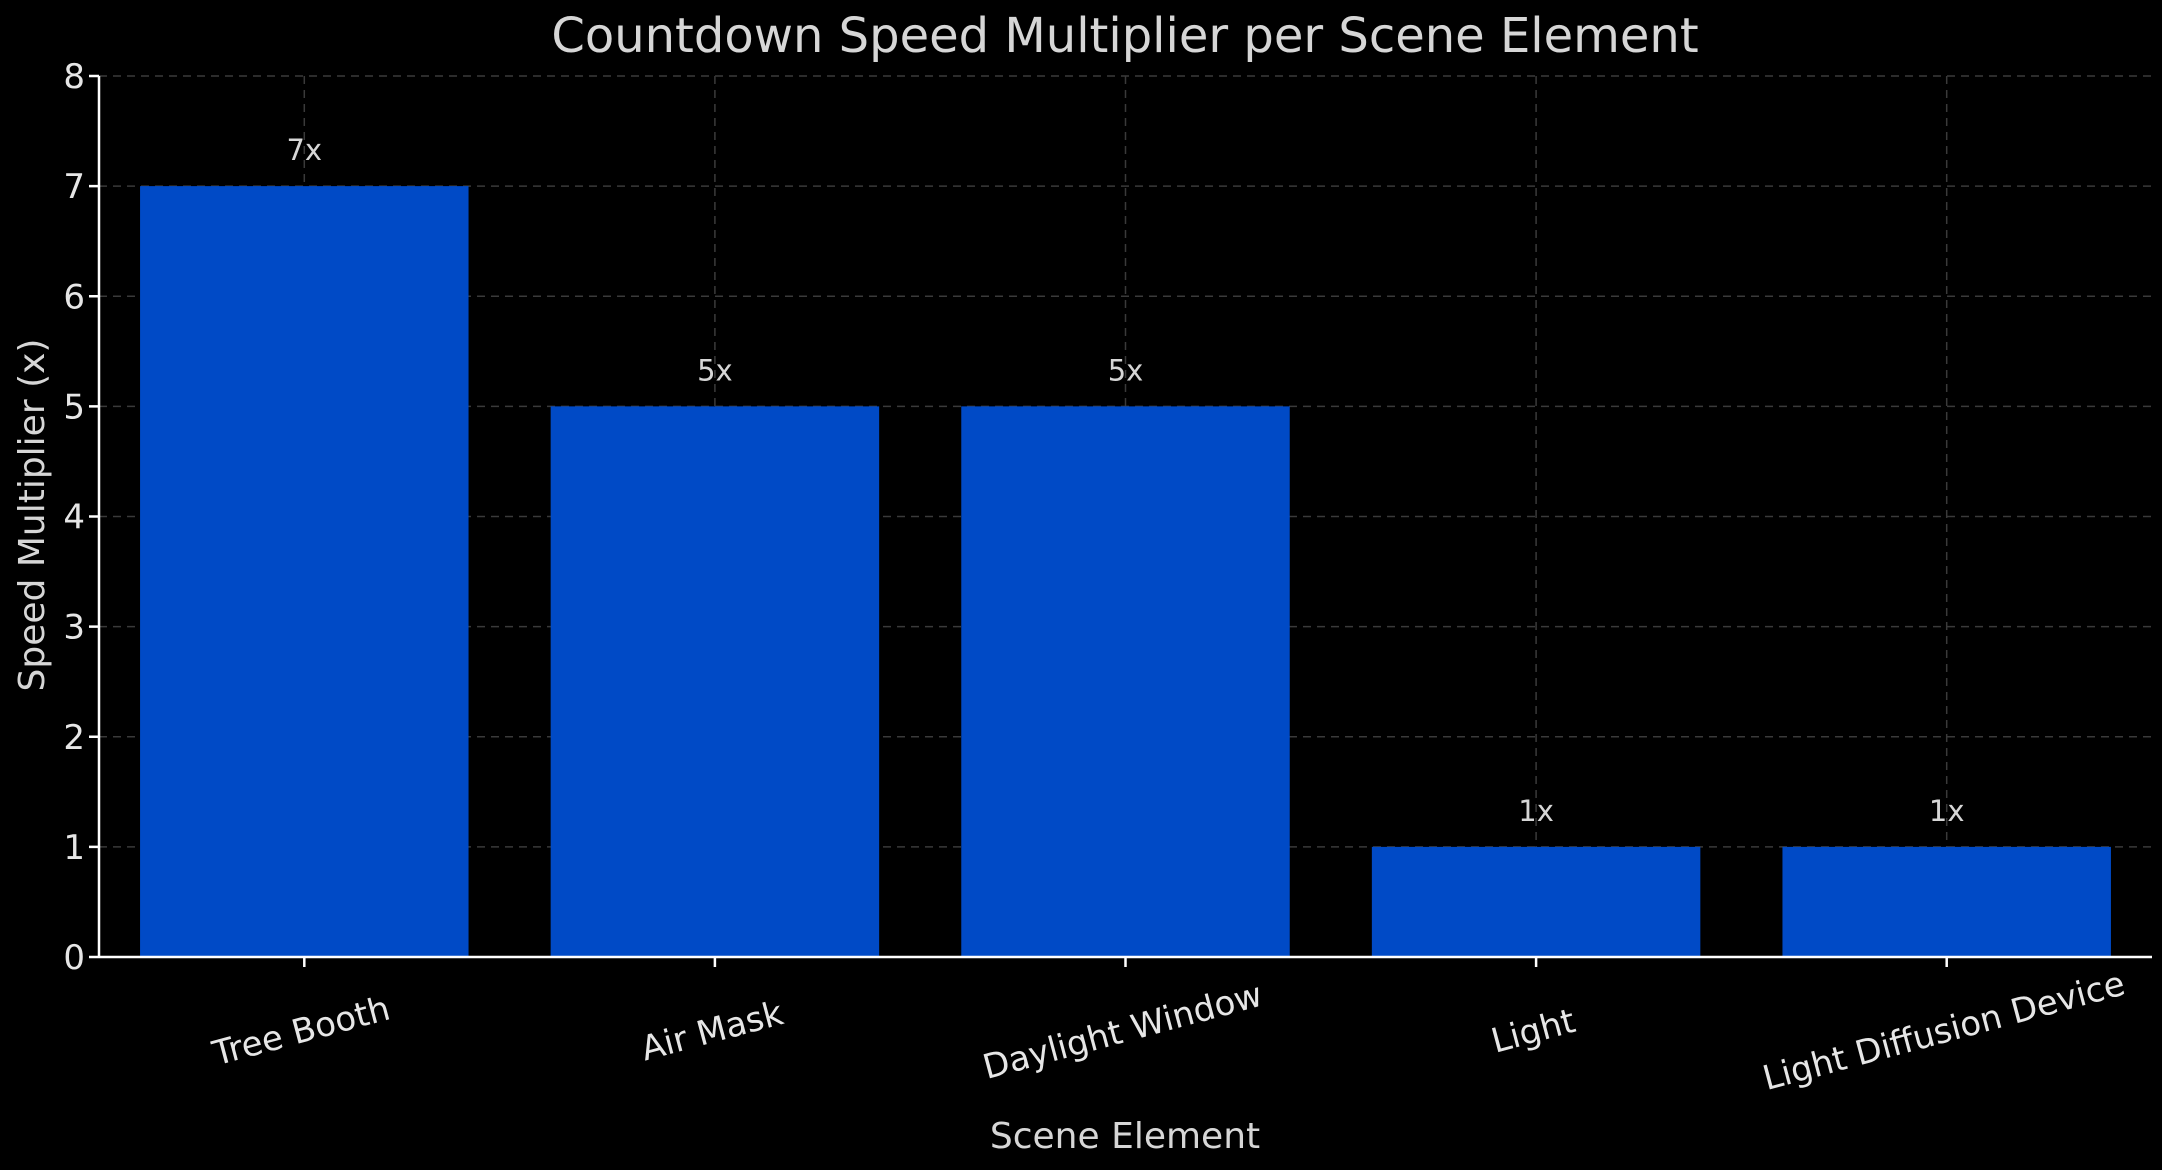 The height and width of the screenshot is (1170, 2162). What do you see at coordinates (74, 297) in the screenshot?
I see `y-tick-label: 6` at bounding box center [74, 297].